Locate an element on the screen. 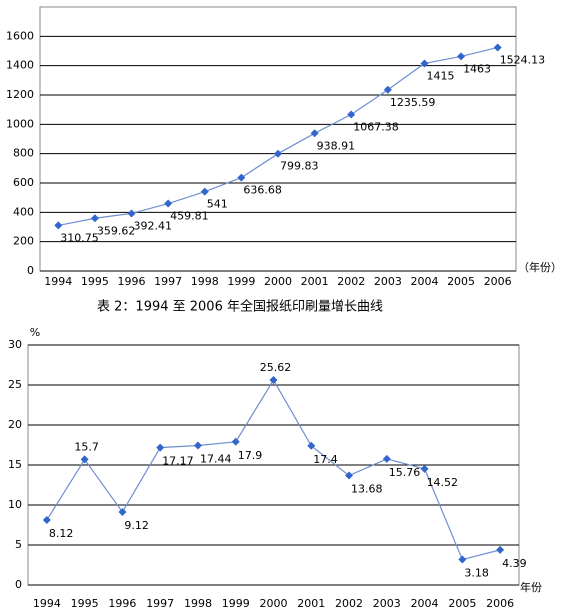 This screenshot has width=565, height=612. data-label: 15.7 is located at coordinates (86, 446).